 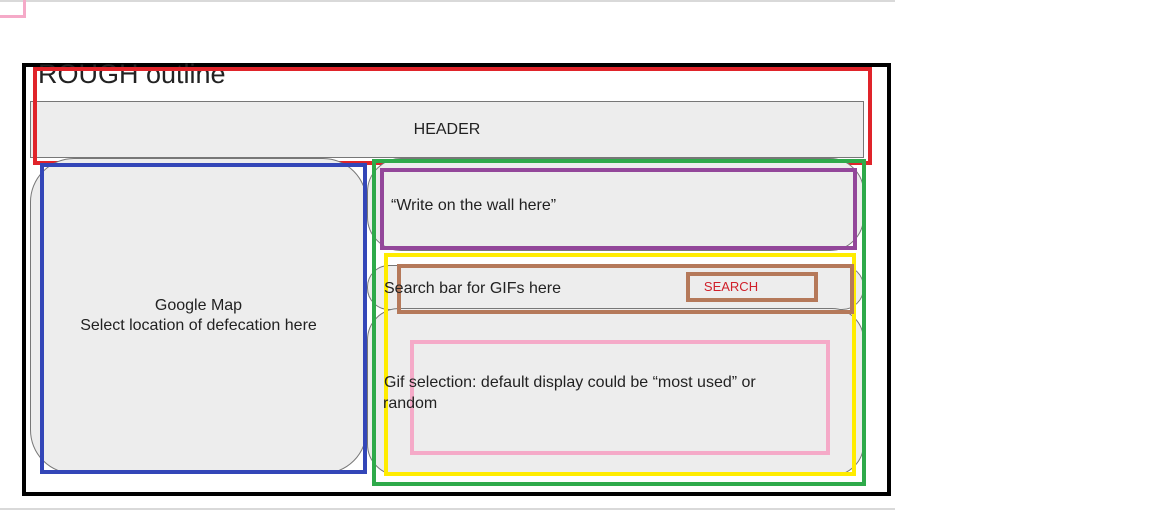 I want to click on wall-shape, so click(x=615, y=204).